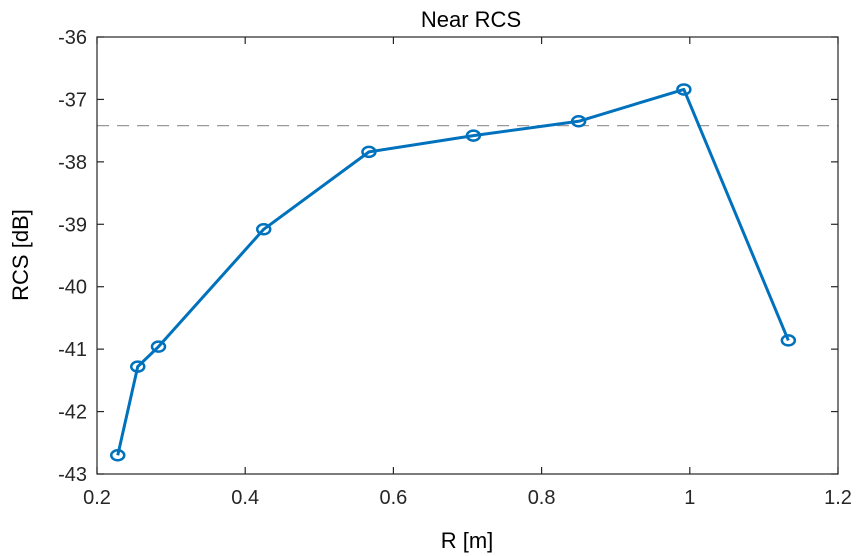 This screenshot has height=556, width=862. Describe the element at coordinates (72, 163) in the screenshot. I see `y-tick-label: -38` at that location.